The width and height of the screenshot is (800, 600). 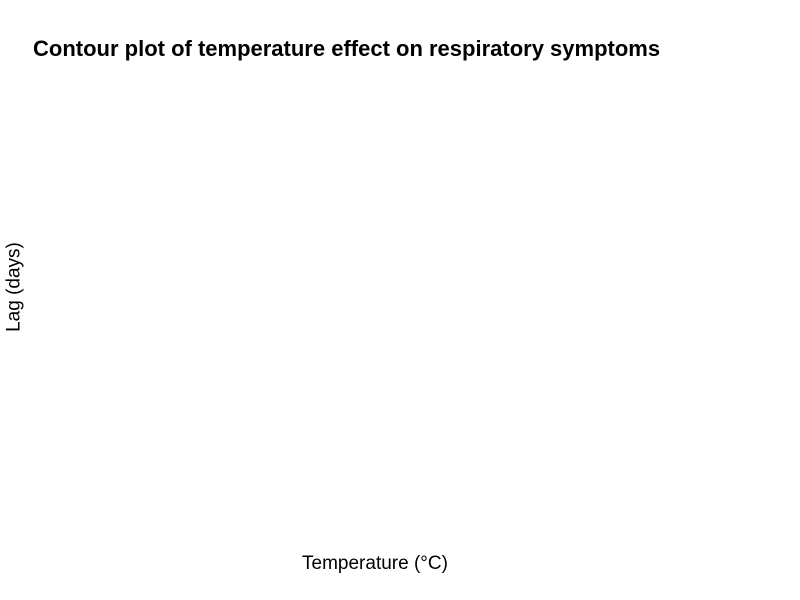 What do you see at coordinates (375, 563) in the screenshot?
I see `x-axis-label: Temperature (°C)` at bounding box center [375, 563].